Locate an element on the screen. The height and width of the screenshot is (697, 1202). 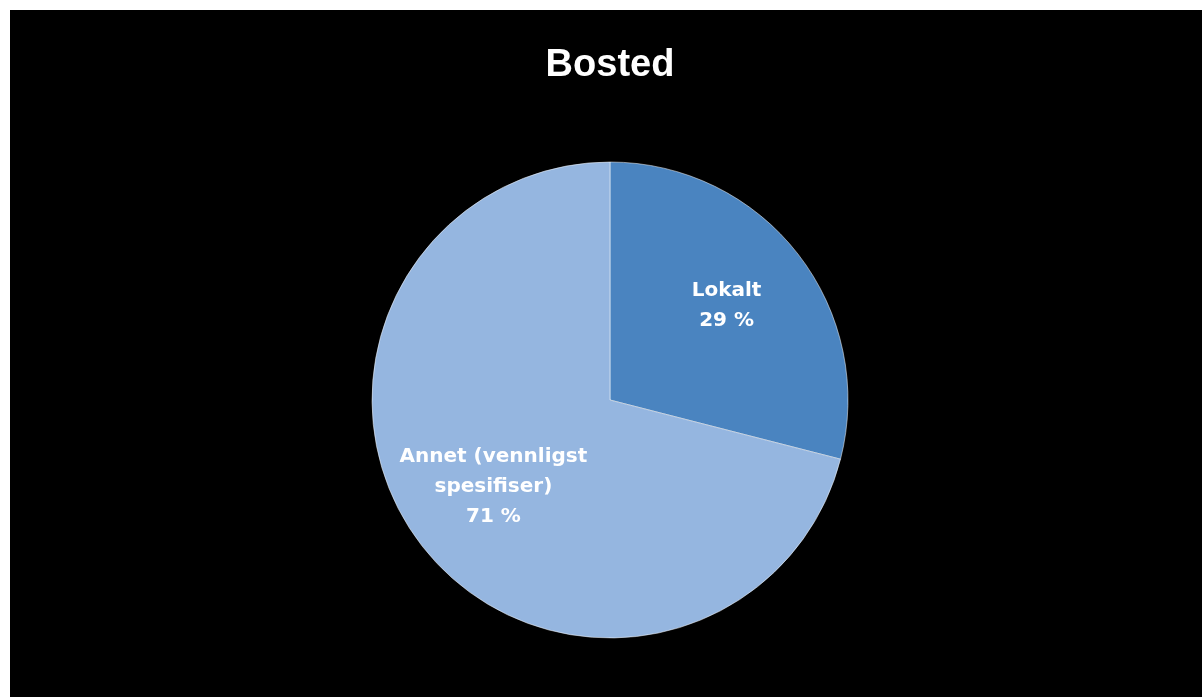
data-label: 71 % is located at coordinates (493, 515).